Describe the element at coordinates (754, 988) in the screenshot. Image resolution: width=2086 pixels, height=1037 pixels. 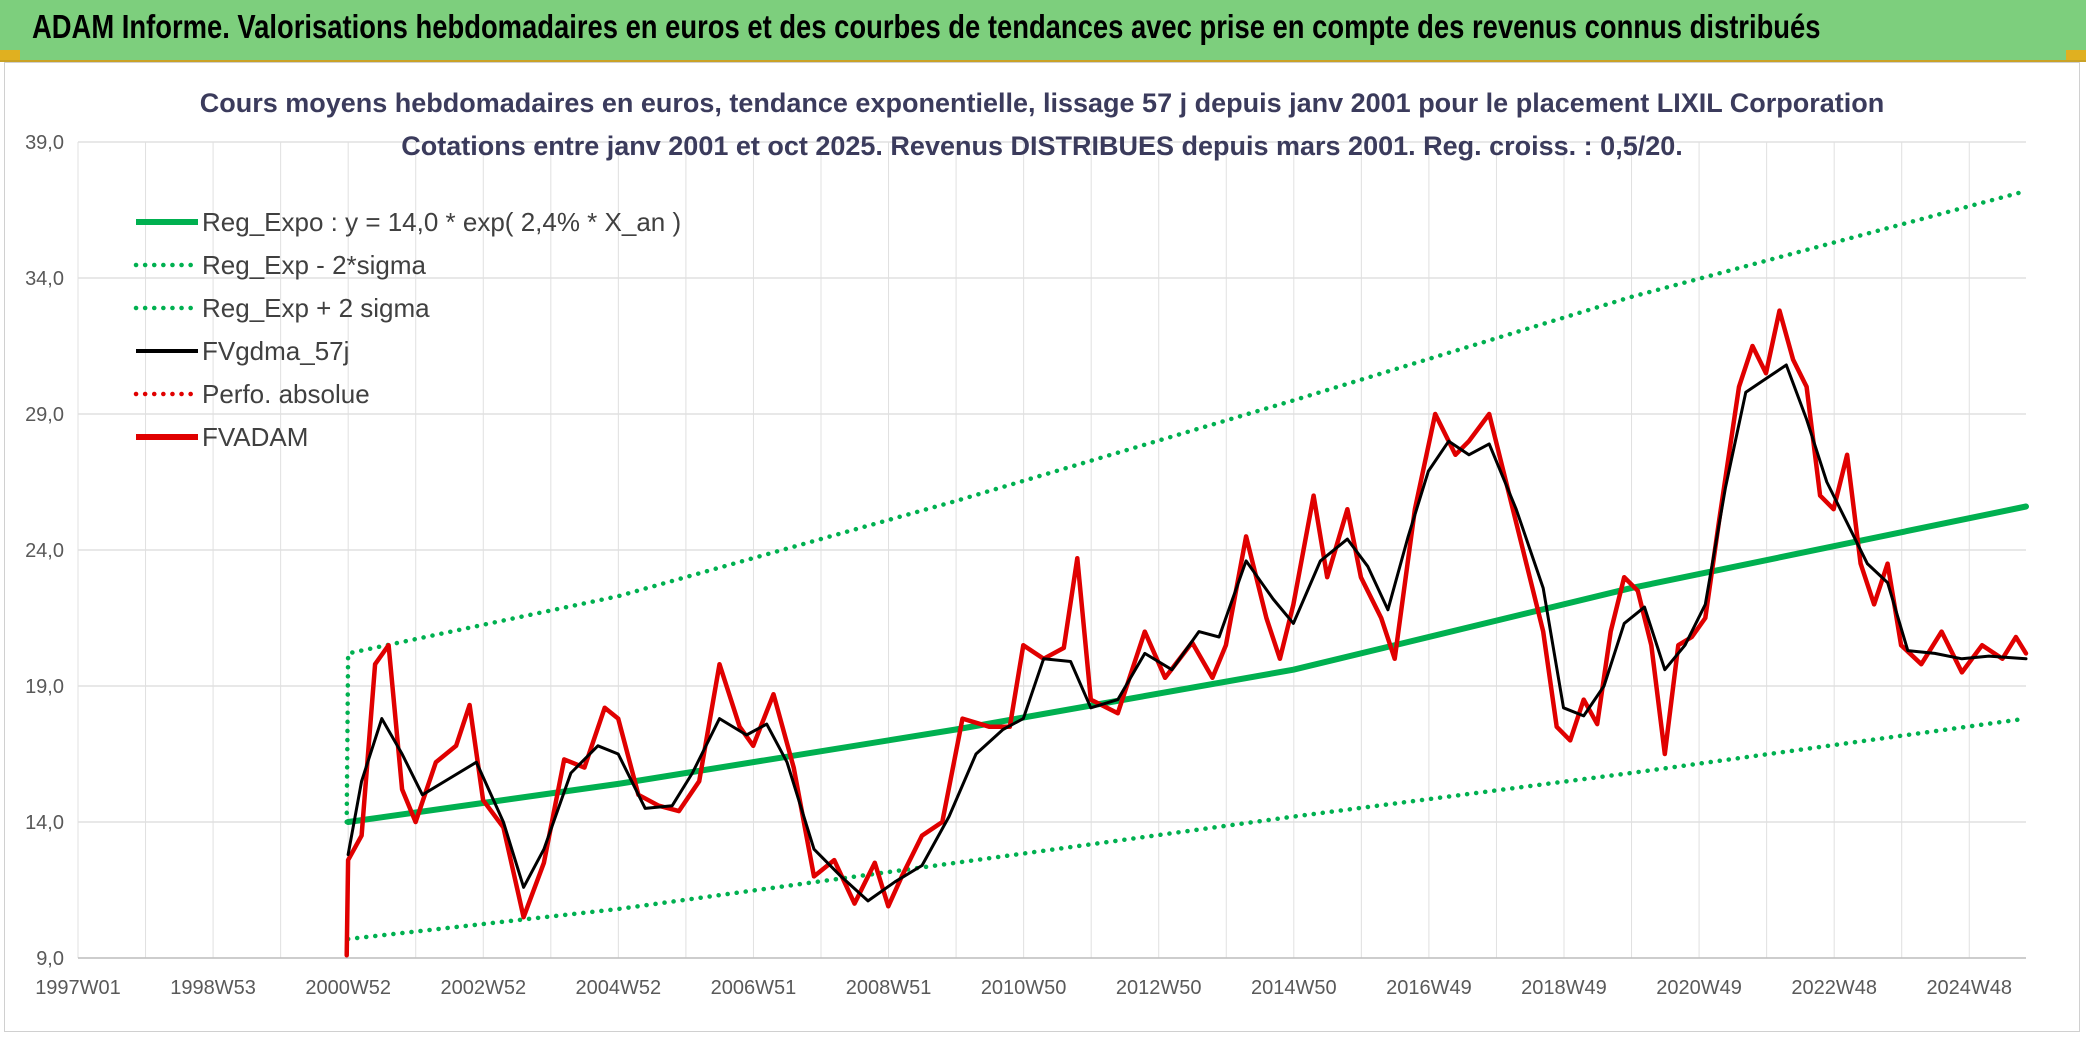
I see `x-tick-label: 2006W51` at that location.